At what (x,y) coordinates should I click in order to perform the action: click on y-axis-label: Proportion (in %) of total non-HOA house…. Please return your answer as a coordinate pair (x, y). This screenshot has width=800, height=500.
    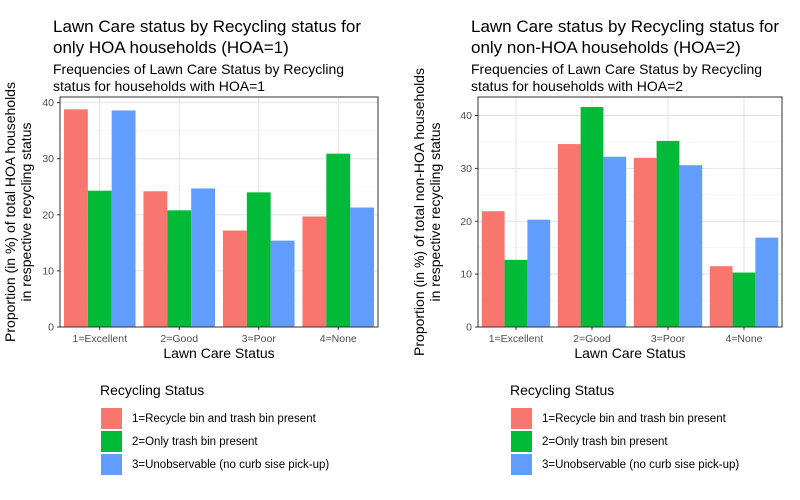
    Looking at the image, I should click on (427, 212).